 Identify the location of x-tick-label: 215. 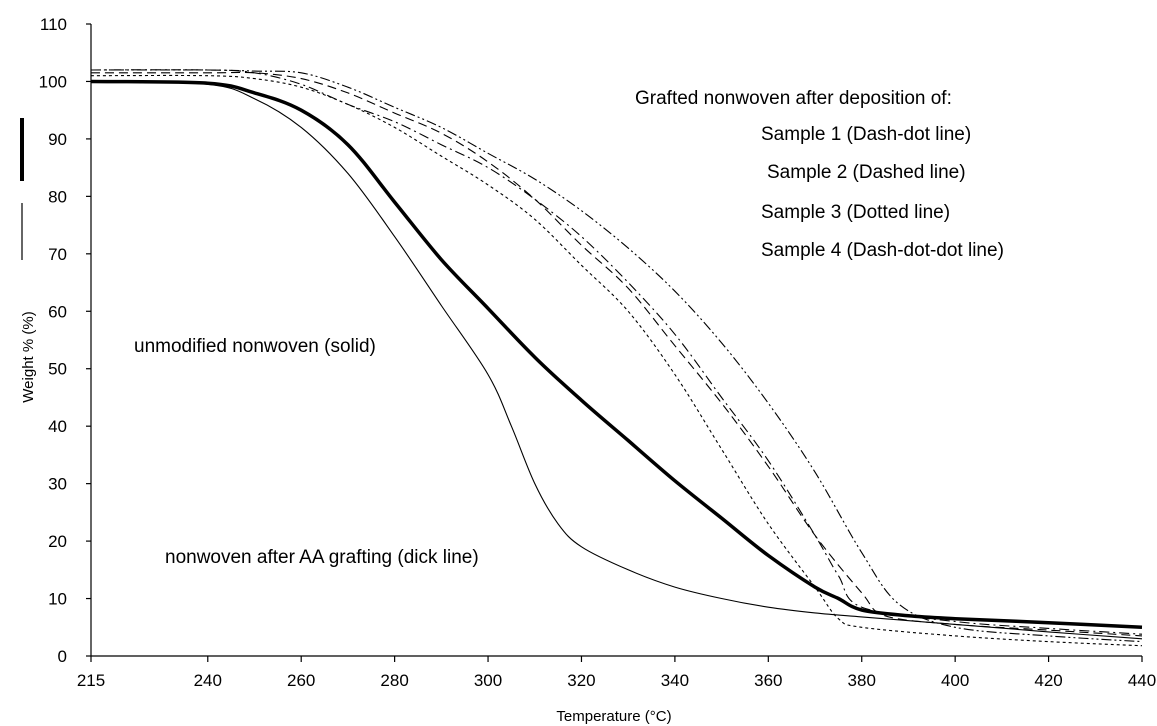
(91, 680).